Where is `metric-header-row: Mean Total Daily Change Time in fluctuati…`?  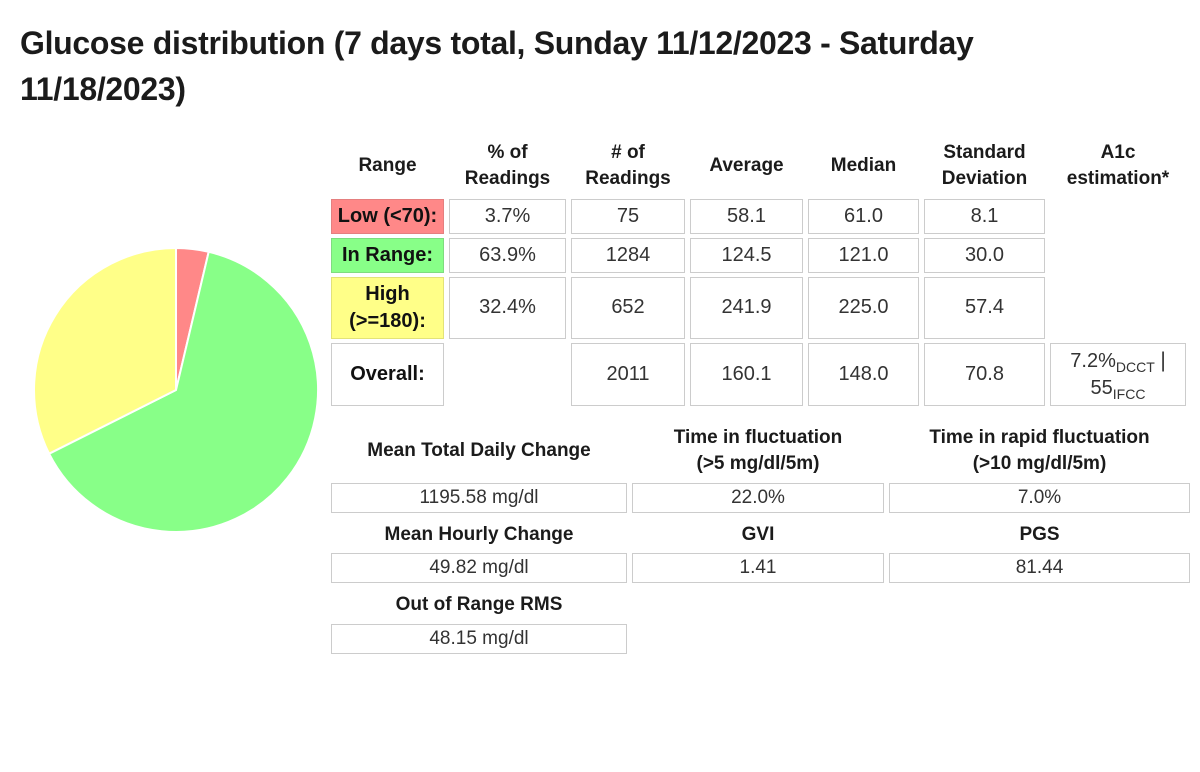 metric-header-row: Mean Total Daily Change Time in fluctuati… is located at coordinates (760, 449).